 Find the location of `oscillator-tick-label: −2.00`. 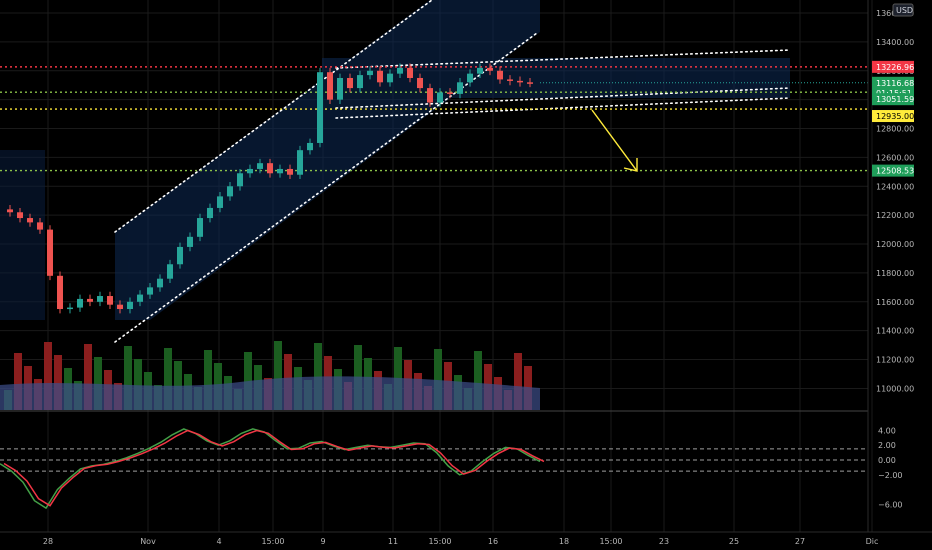

oscillator-tick-label: −2.00 is located at coordinates (890, 475).